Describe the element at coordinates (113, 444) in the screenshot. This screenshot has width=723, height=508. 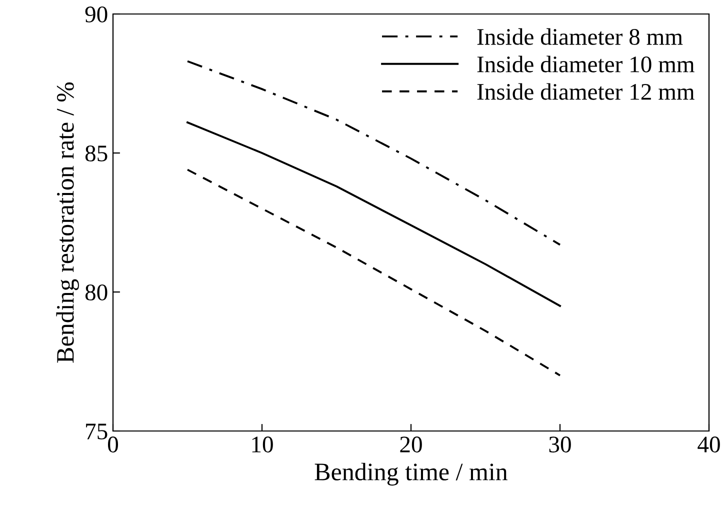
I see `x-tick-label: 0` at that location.